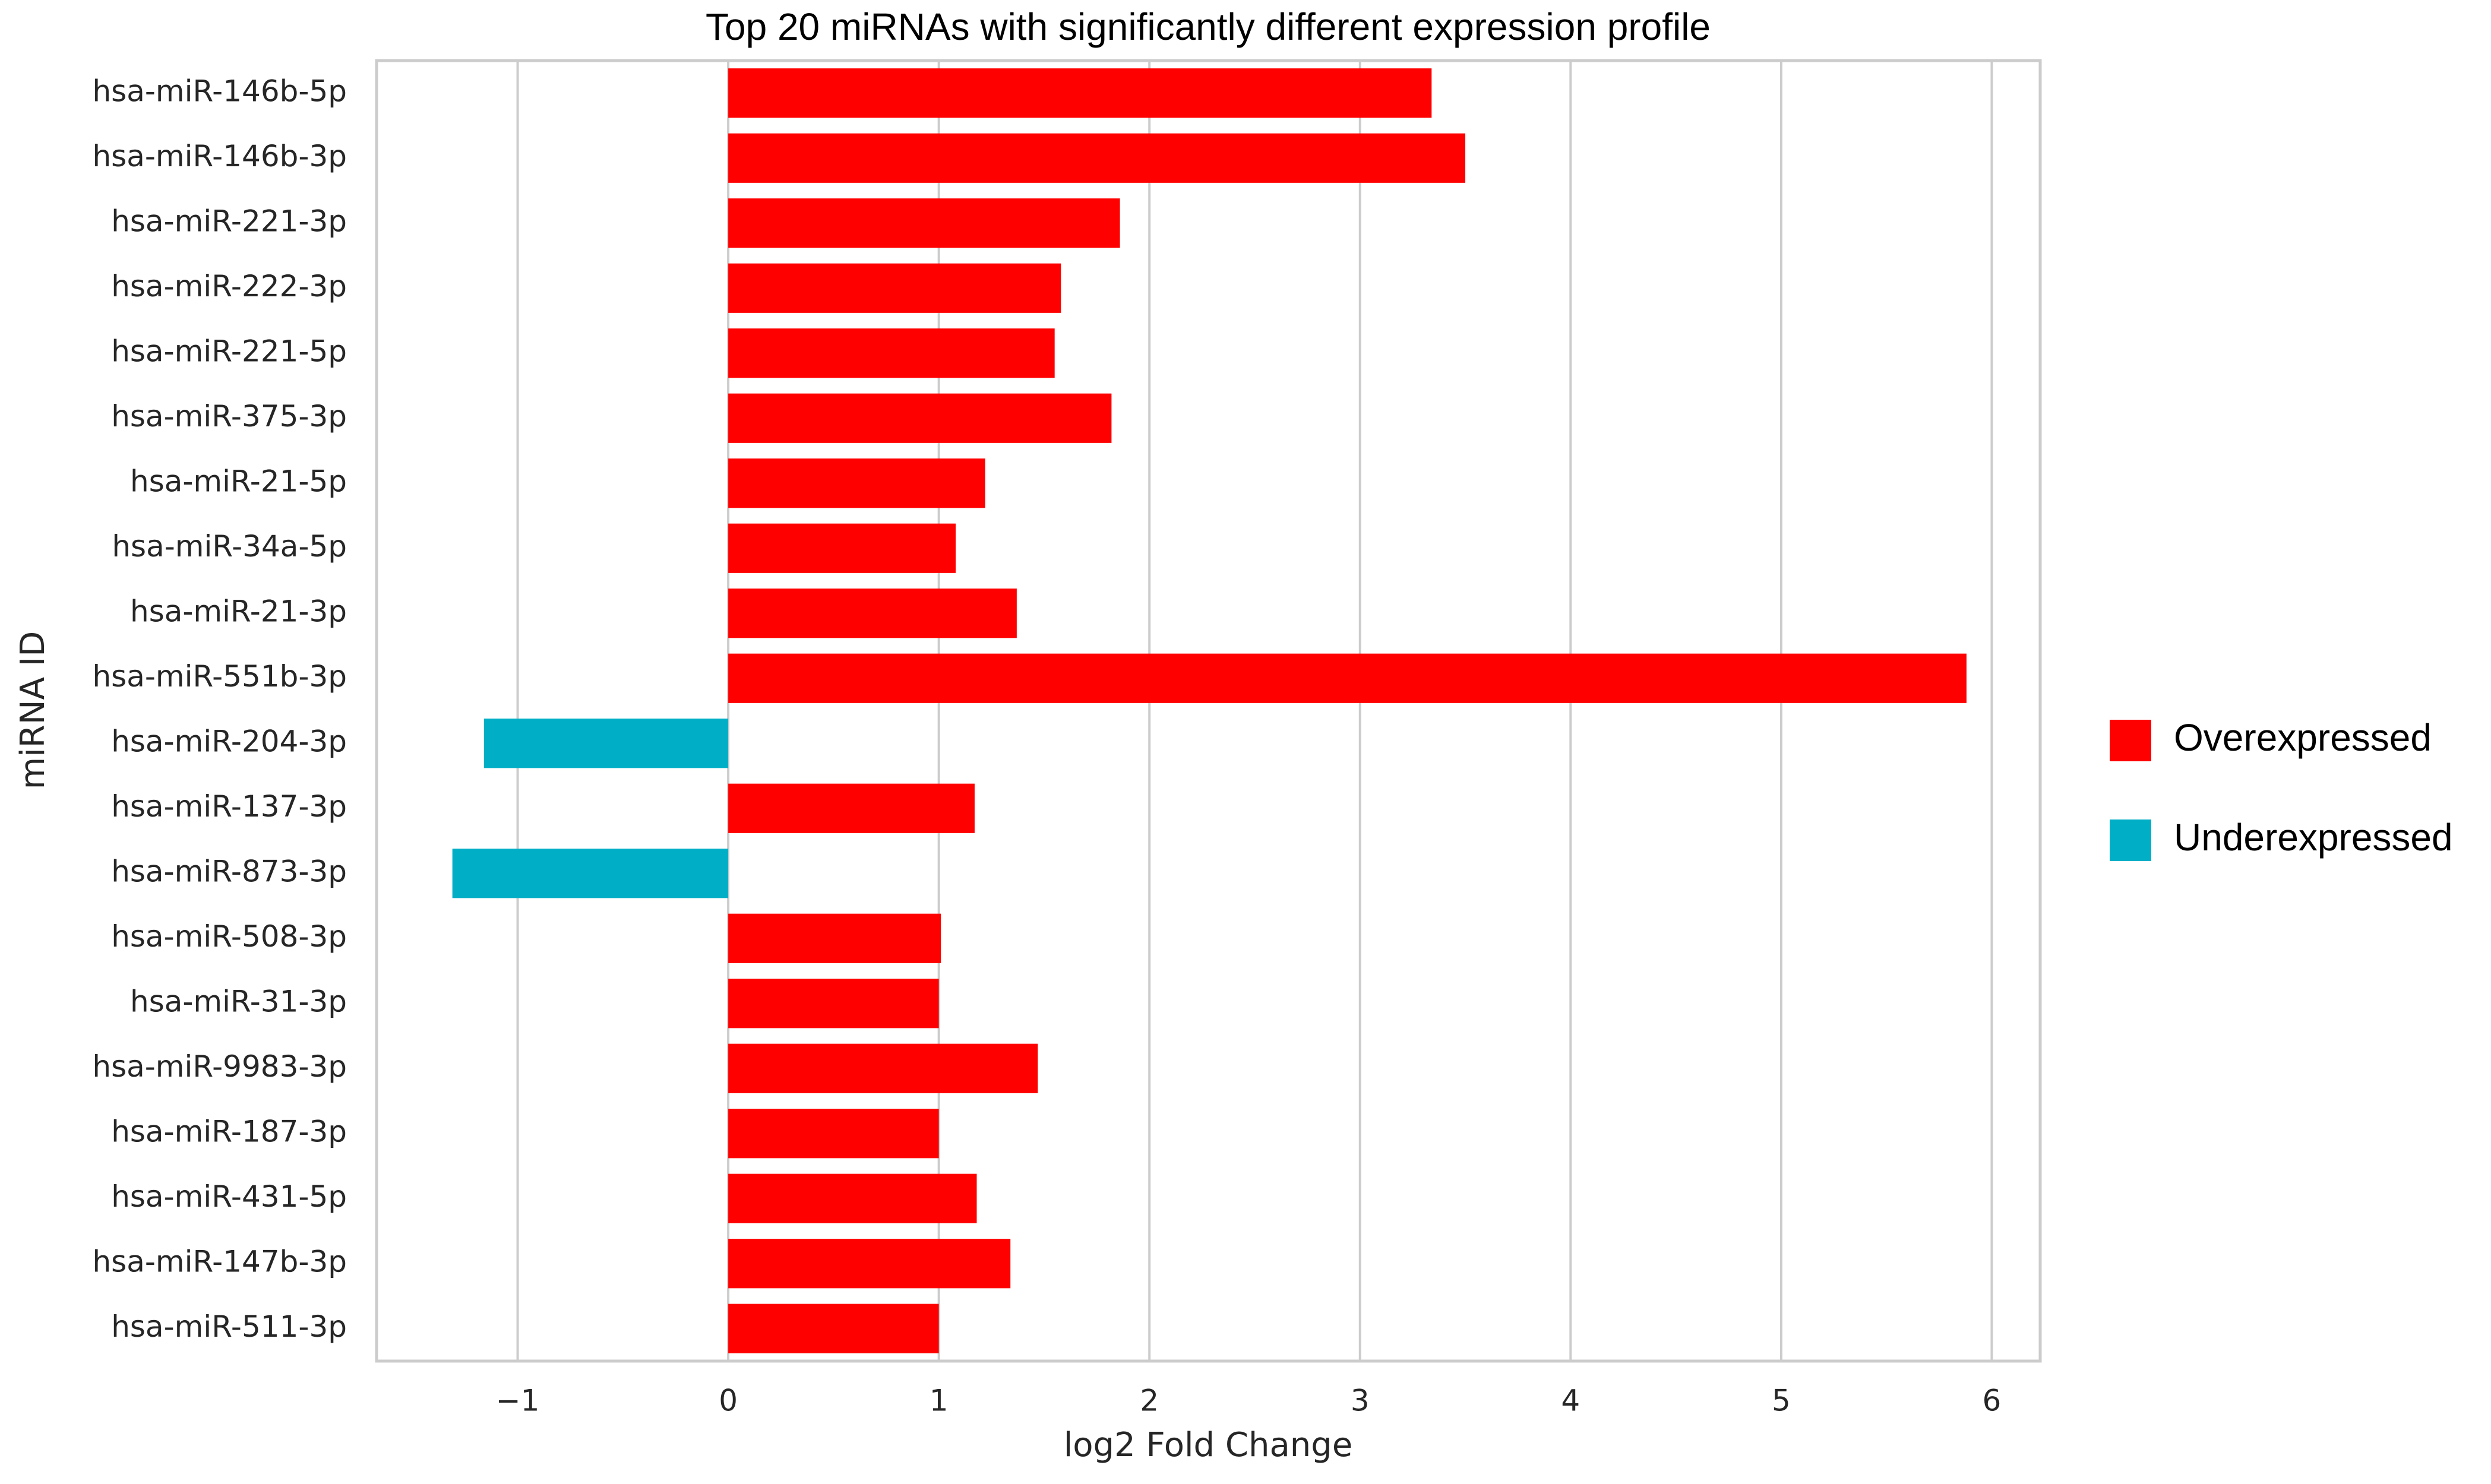  I want to click on y-tick-label: hsa-miR-147b-3p, so click(220, 1261).